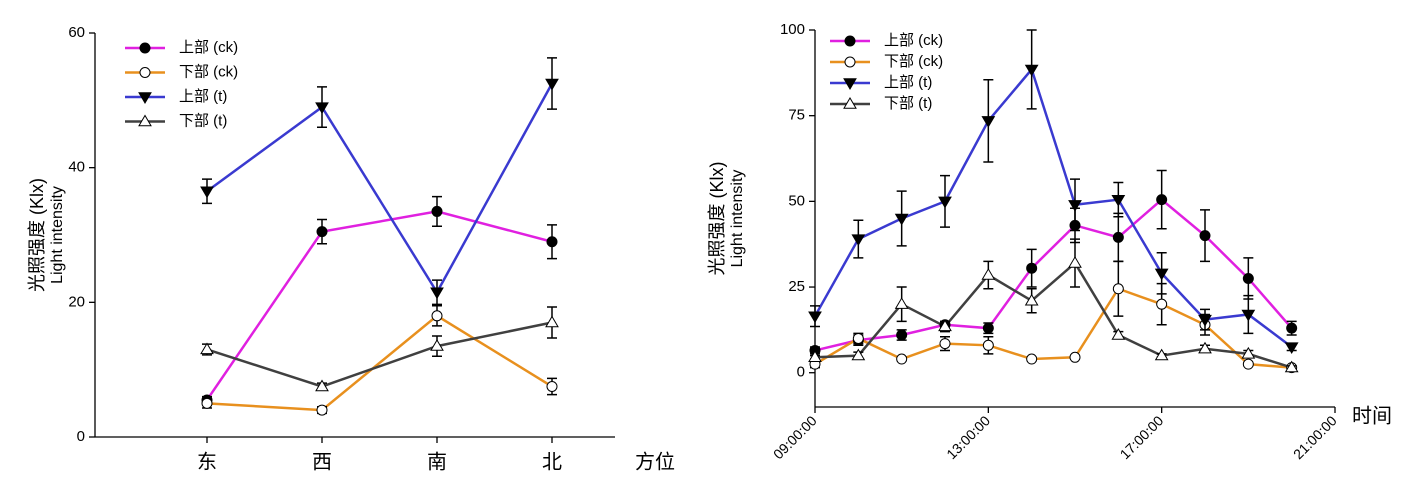 The image size is (1417, 493). Describe the element at coordinates (1372, 416) in the screenshot. I see `x-axis-label: 时间` at that location.